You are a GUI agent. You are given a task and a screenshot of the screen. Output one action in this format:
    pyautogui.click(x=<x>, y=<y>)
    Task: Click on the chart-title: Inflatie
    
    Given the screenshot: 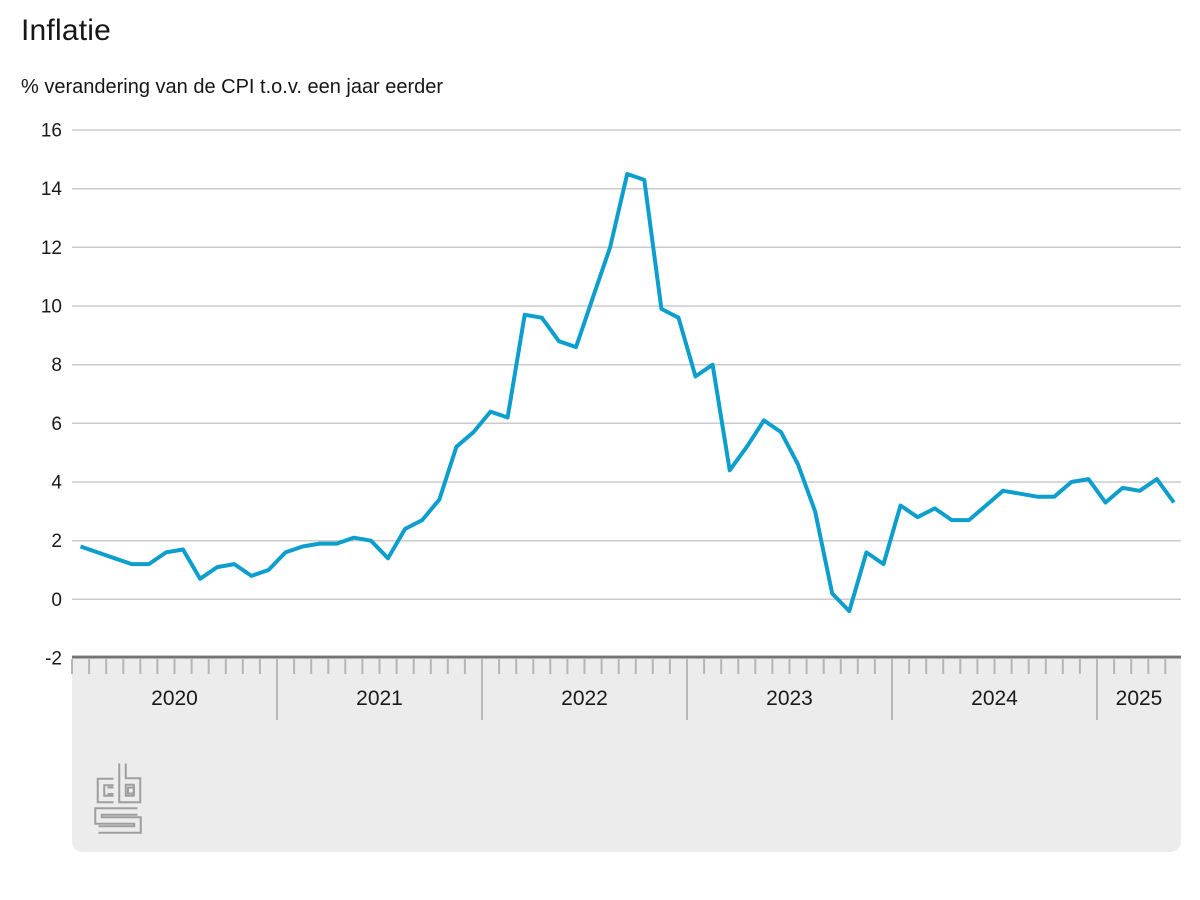 What is the action you would take?
    pyautogui.click(x=66, y=30)
    